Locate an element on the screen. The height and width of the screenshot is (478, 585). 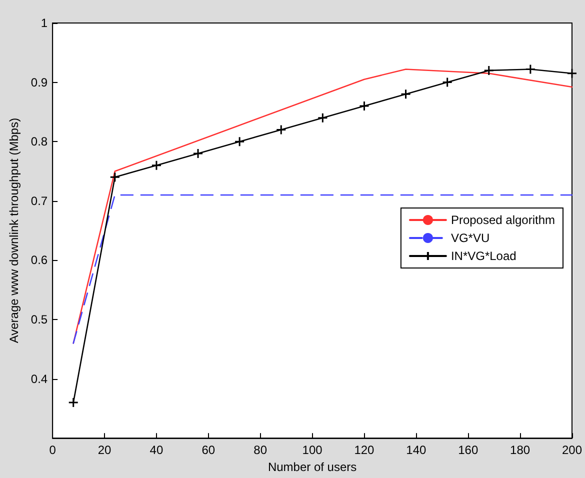
x-tick-label: 80 is located at coordinates (261, 450).